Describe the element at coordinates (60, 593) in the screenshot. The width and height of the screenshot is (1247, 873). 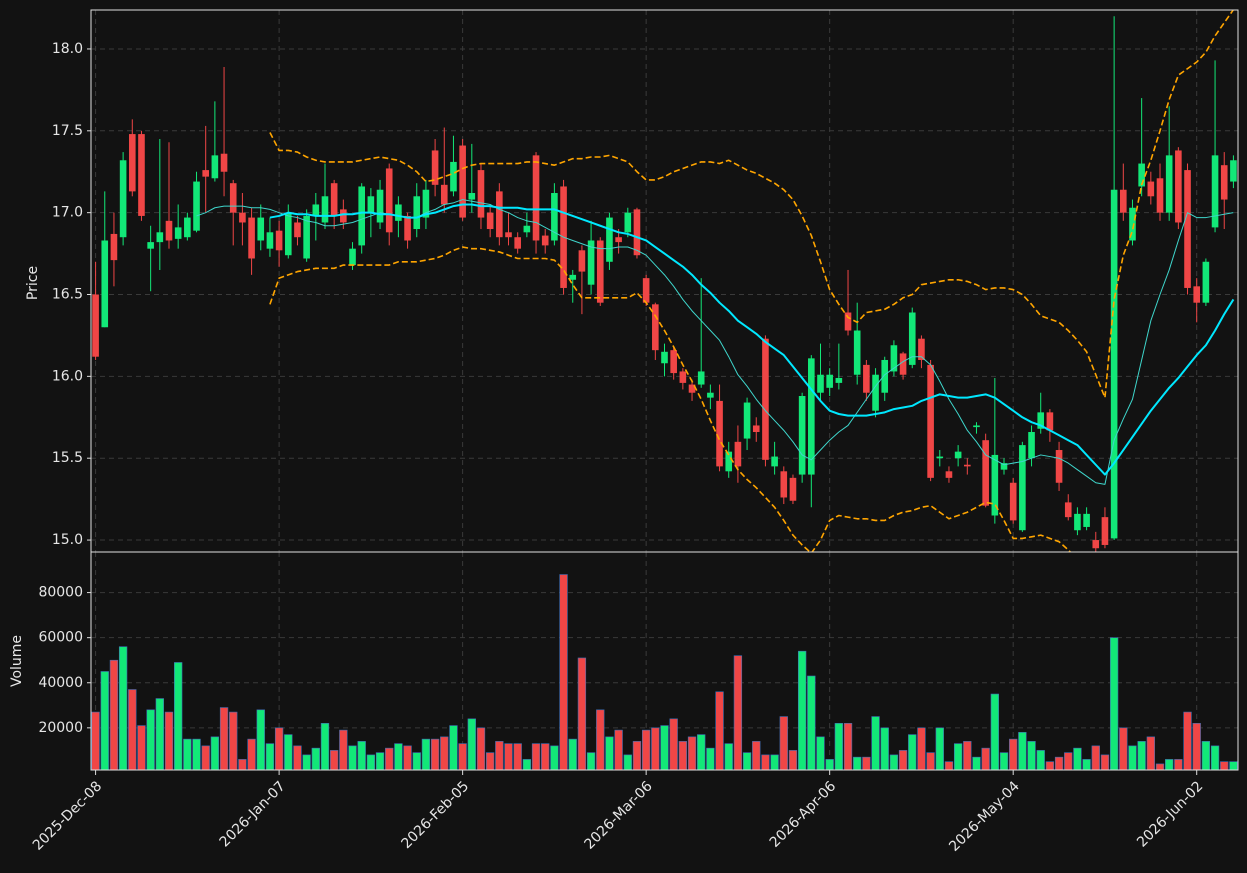
I see `volume-tick-label: 80000` at that location.